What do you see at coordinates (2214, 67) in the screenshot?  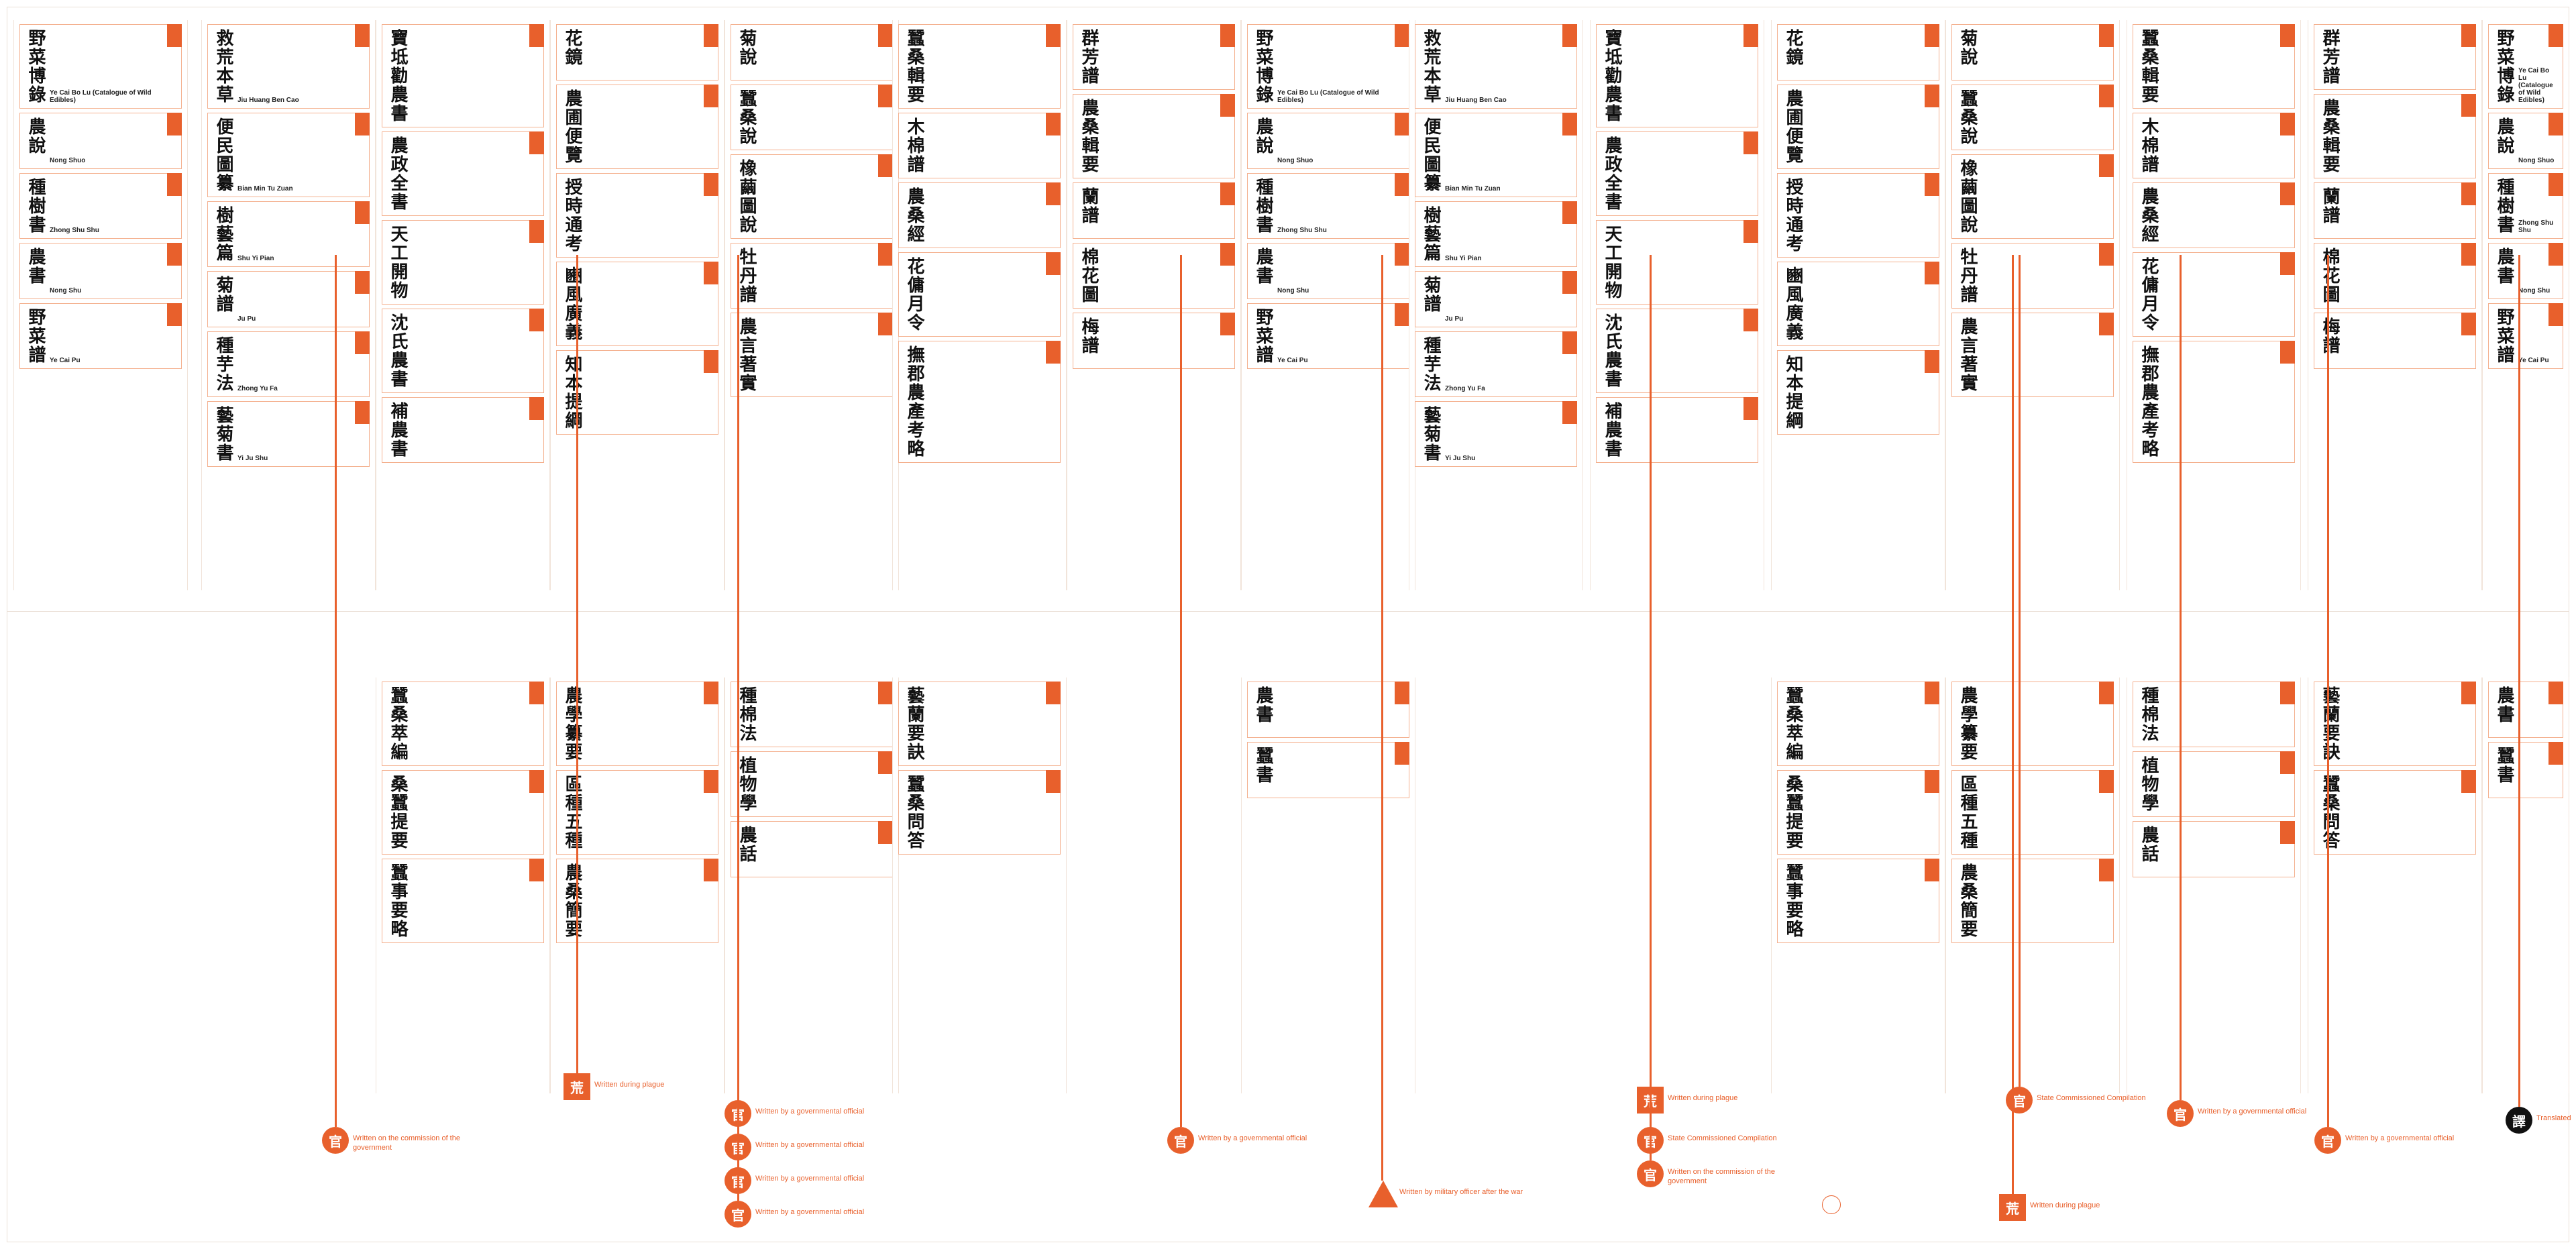 I see `book-entry: 蠶桑輯要` at bounding box center [2214, 67].